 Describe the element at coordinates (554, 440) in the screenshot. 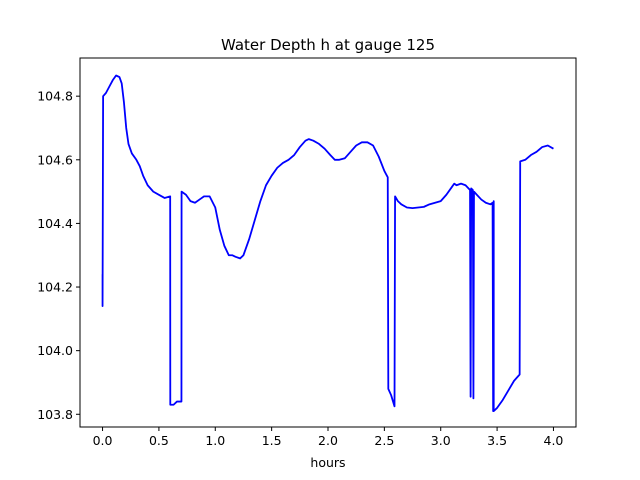

I see `x-tick-label: 4.0` at that location.